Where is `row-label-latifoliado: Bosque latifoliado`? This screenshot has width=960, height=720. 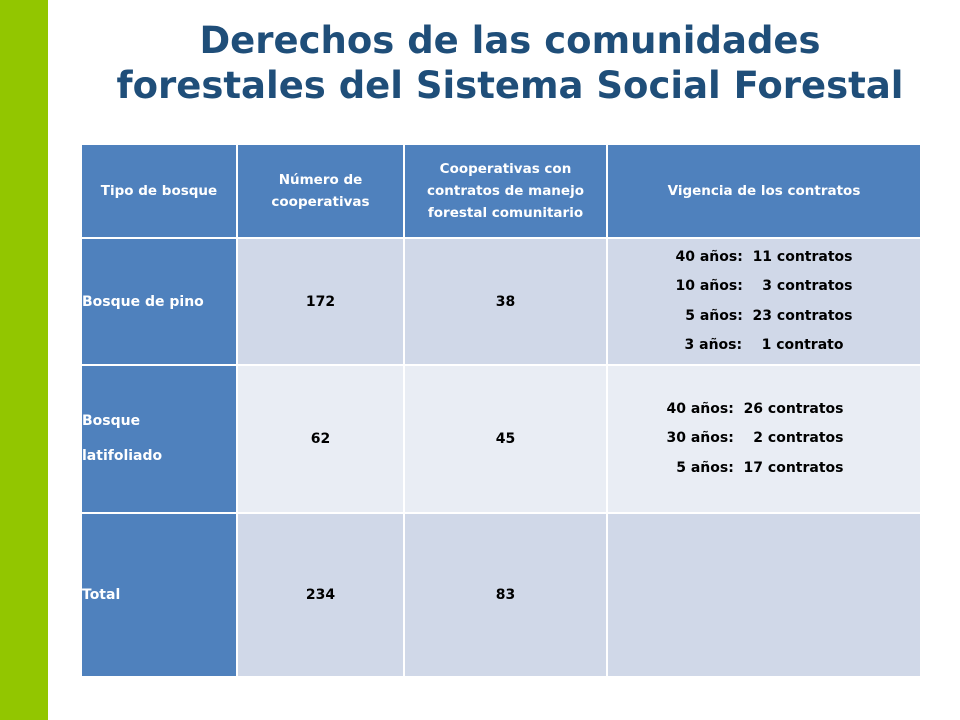 row-label-latifoliado: Bosque latifoliado is located at coordinates (159, 439).